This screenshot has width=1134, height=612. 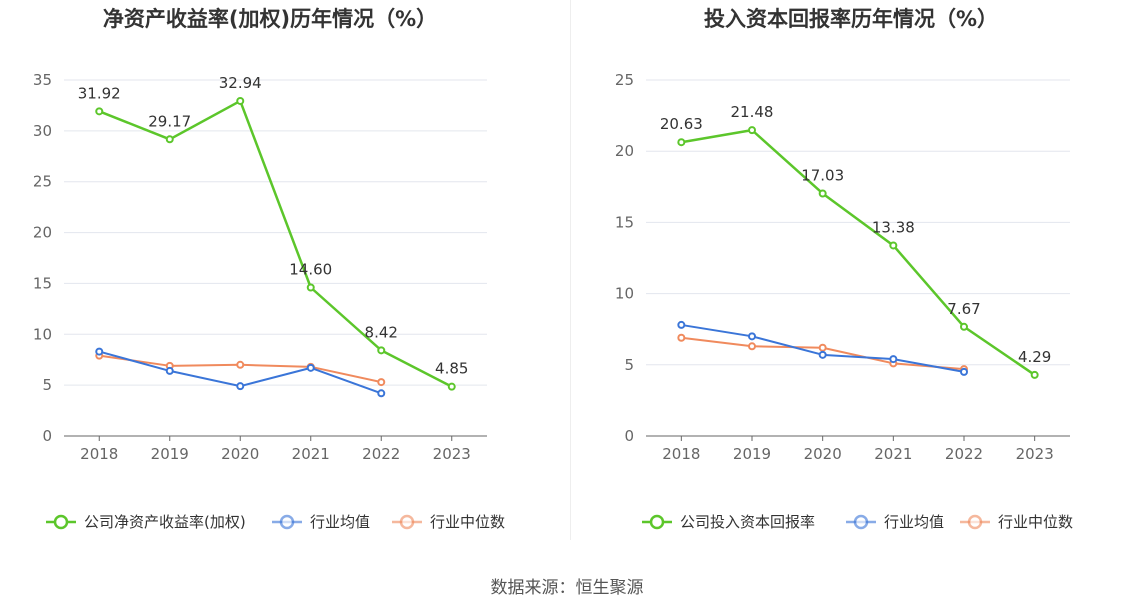 What do you see at coordinates (893, 454) in the screenshot?
I see `roic-x-tick-label: 2021` at bounding box center [893, 454].